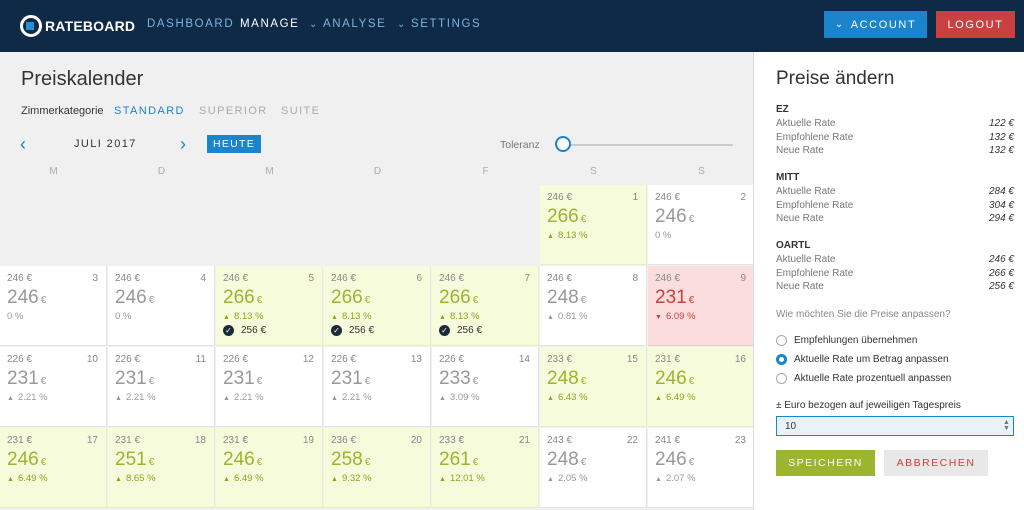  What do you see at coordinates (301, 111) in the screenshot?
I see `tab-suite: SUITE` at bounding box center [301, 111].